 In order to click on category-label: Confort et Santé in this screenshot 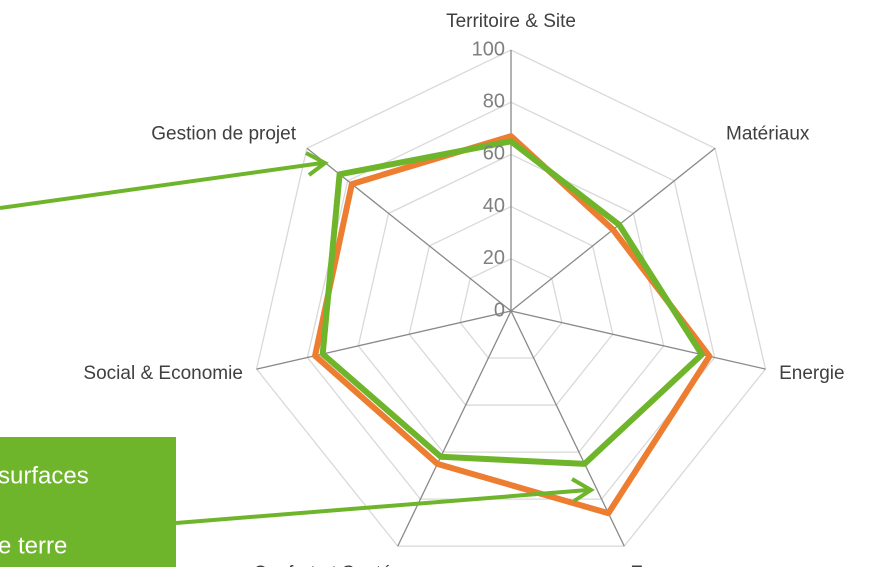, I will do `click(322, 565)`.